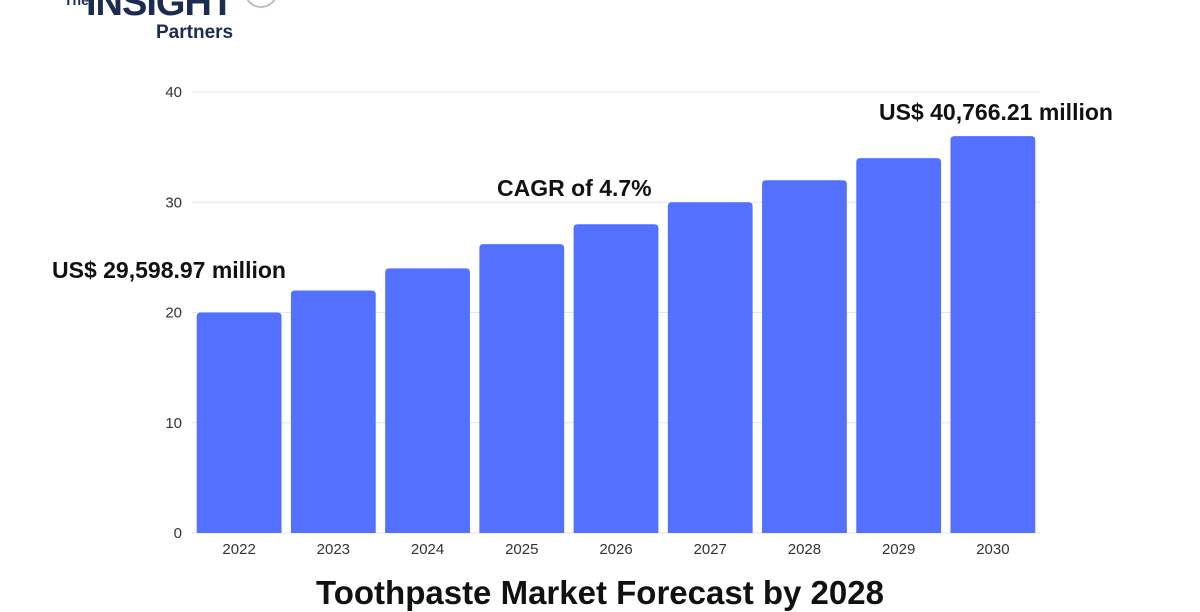 This screenshot has height=612, width=1200. What do you see at coordinates (804, 356) in the screenshot?
I see `bar-2028` at bounding box center [804, 356].